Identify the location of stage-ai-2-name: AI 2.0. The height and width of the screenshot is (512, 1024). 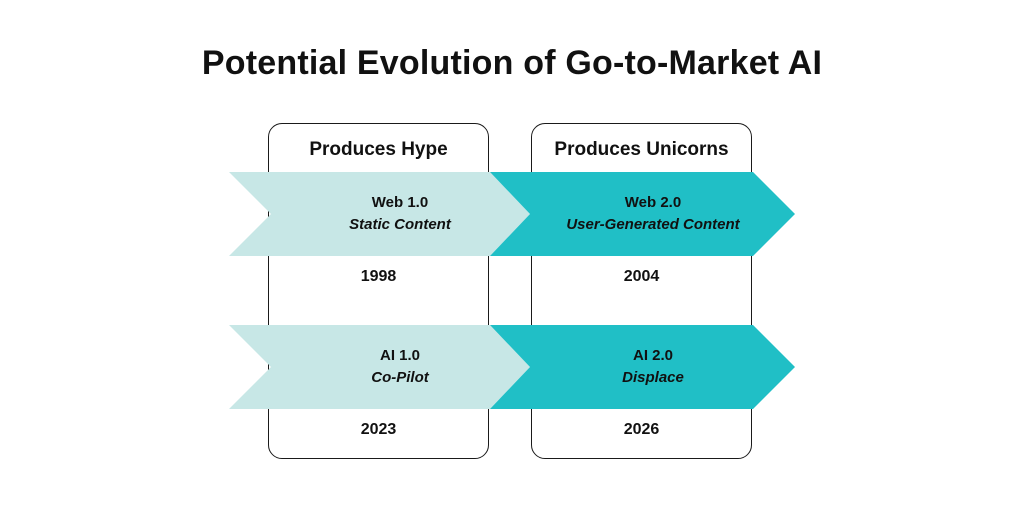
(653, 355).